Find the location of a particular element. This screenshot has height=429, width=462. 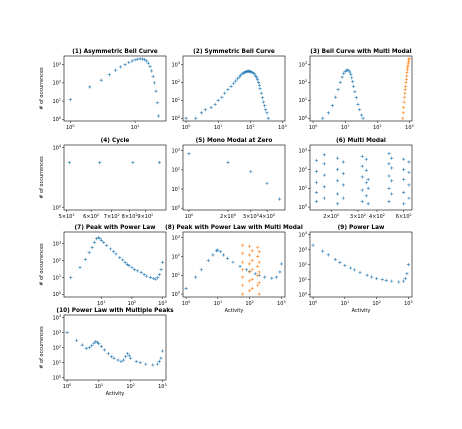

subplot-title: (6) Multi Modal is located at coordinates (361, 141).